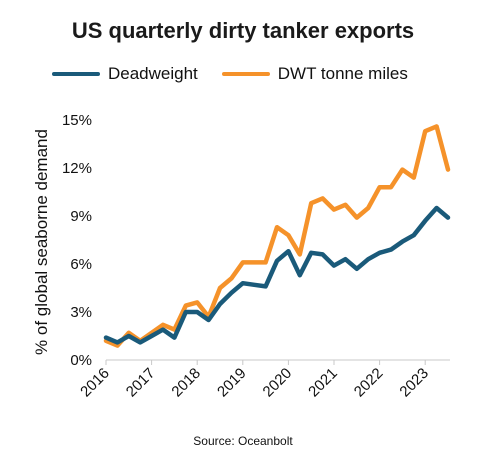 The width and height of the screenshot is (486, 464). Describe the element at coordinates (77, 240) in the screenshot. I see `y-axis-ticks: 0% 3% 6% 9% 12% 15%` at that location.